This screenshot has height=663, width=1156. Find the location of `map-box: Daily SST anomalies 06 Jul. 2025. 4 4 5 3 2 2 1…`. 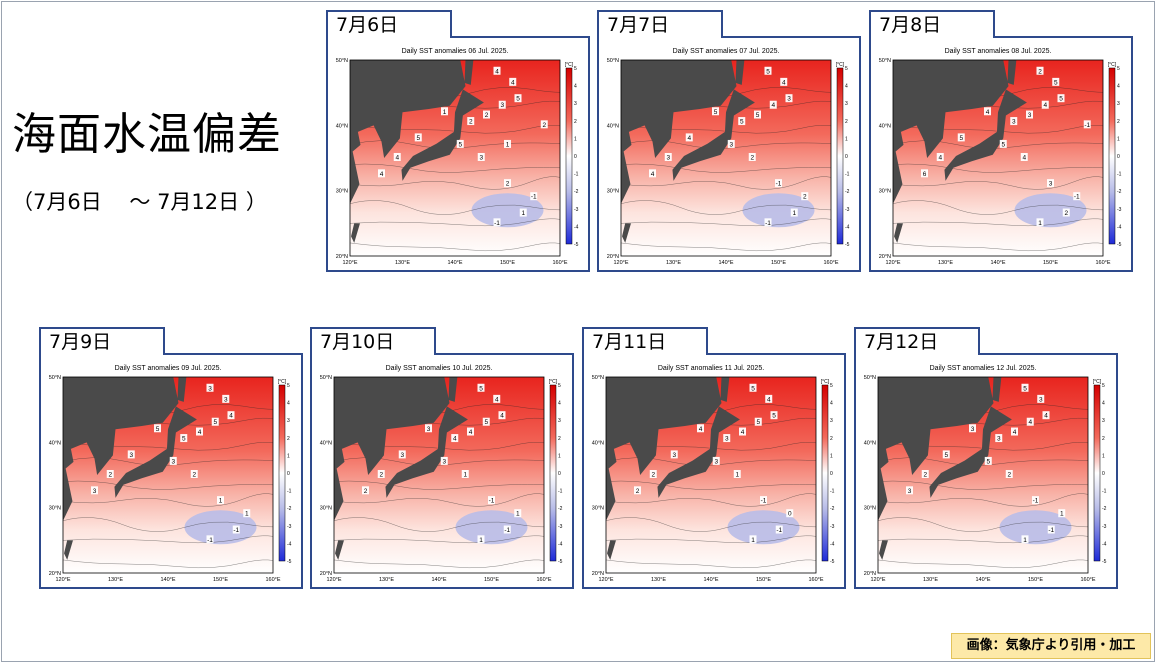

map-box: Daily SST anomalies 06 Jul. 2025. 4 4 5 3 2 2 1… is located at coordinates (458, 154).